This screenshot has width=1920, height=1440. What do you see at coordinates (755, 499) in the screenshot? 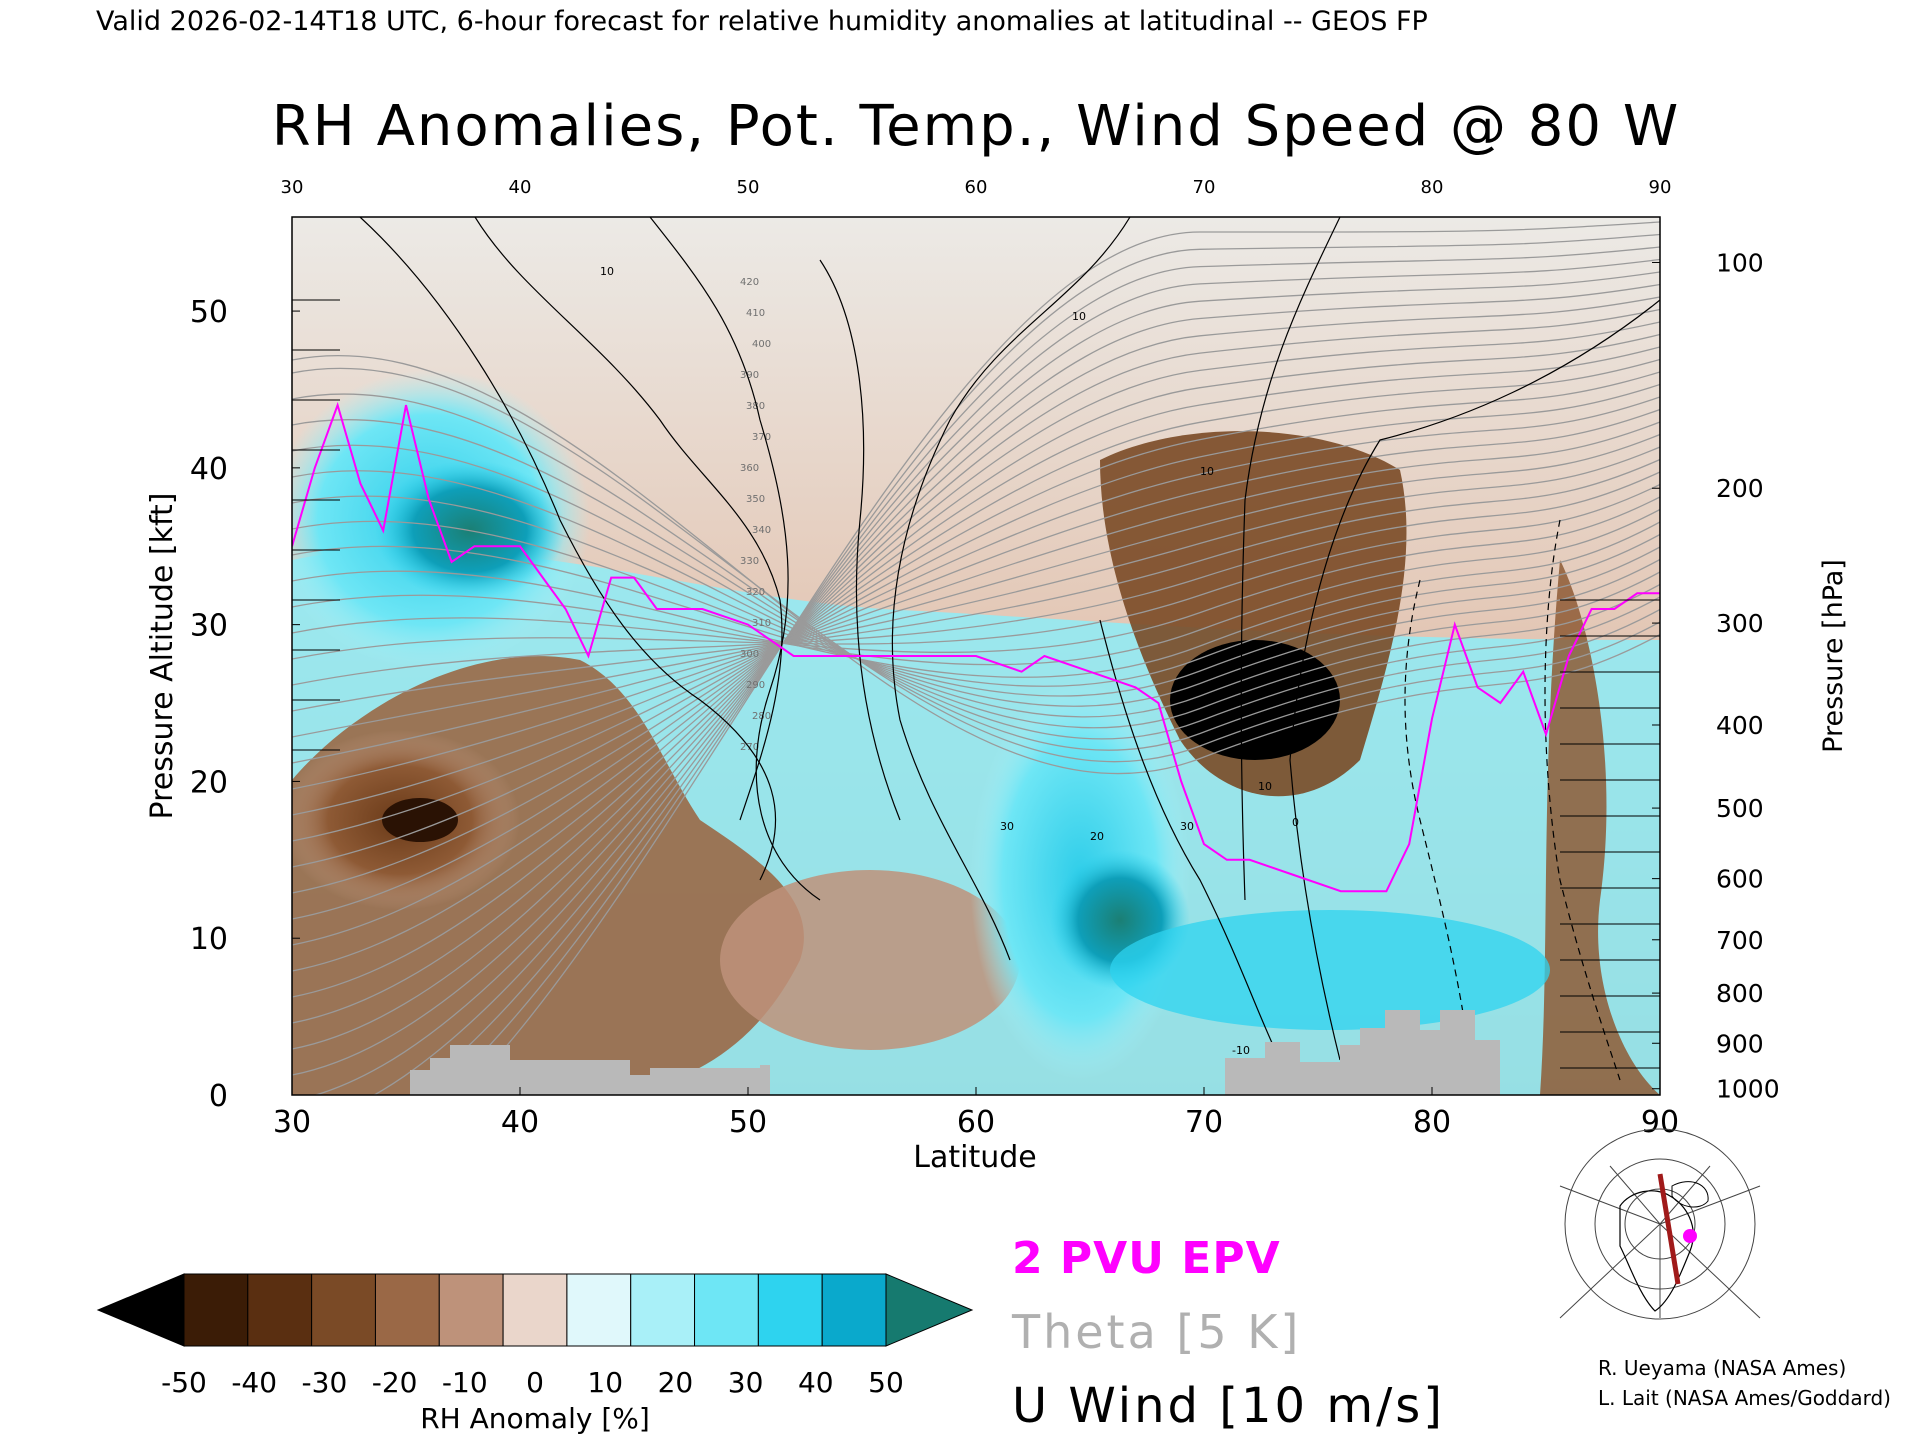
I see `theta-label: 350` at bounding box center [755, 499].